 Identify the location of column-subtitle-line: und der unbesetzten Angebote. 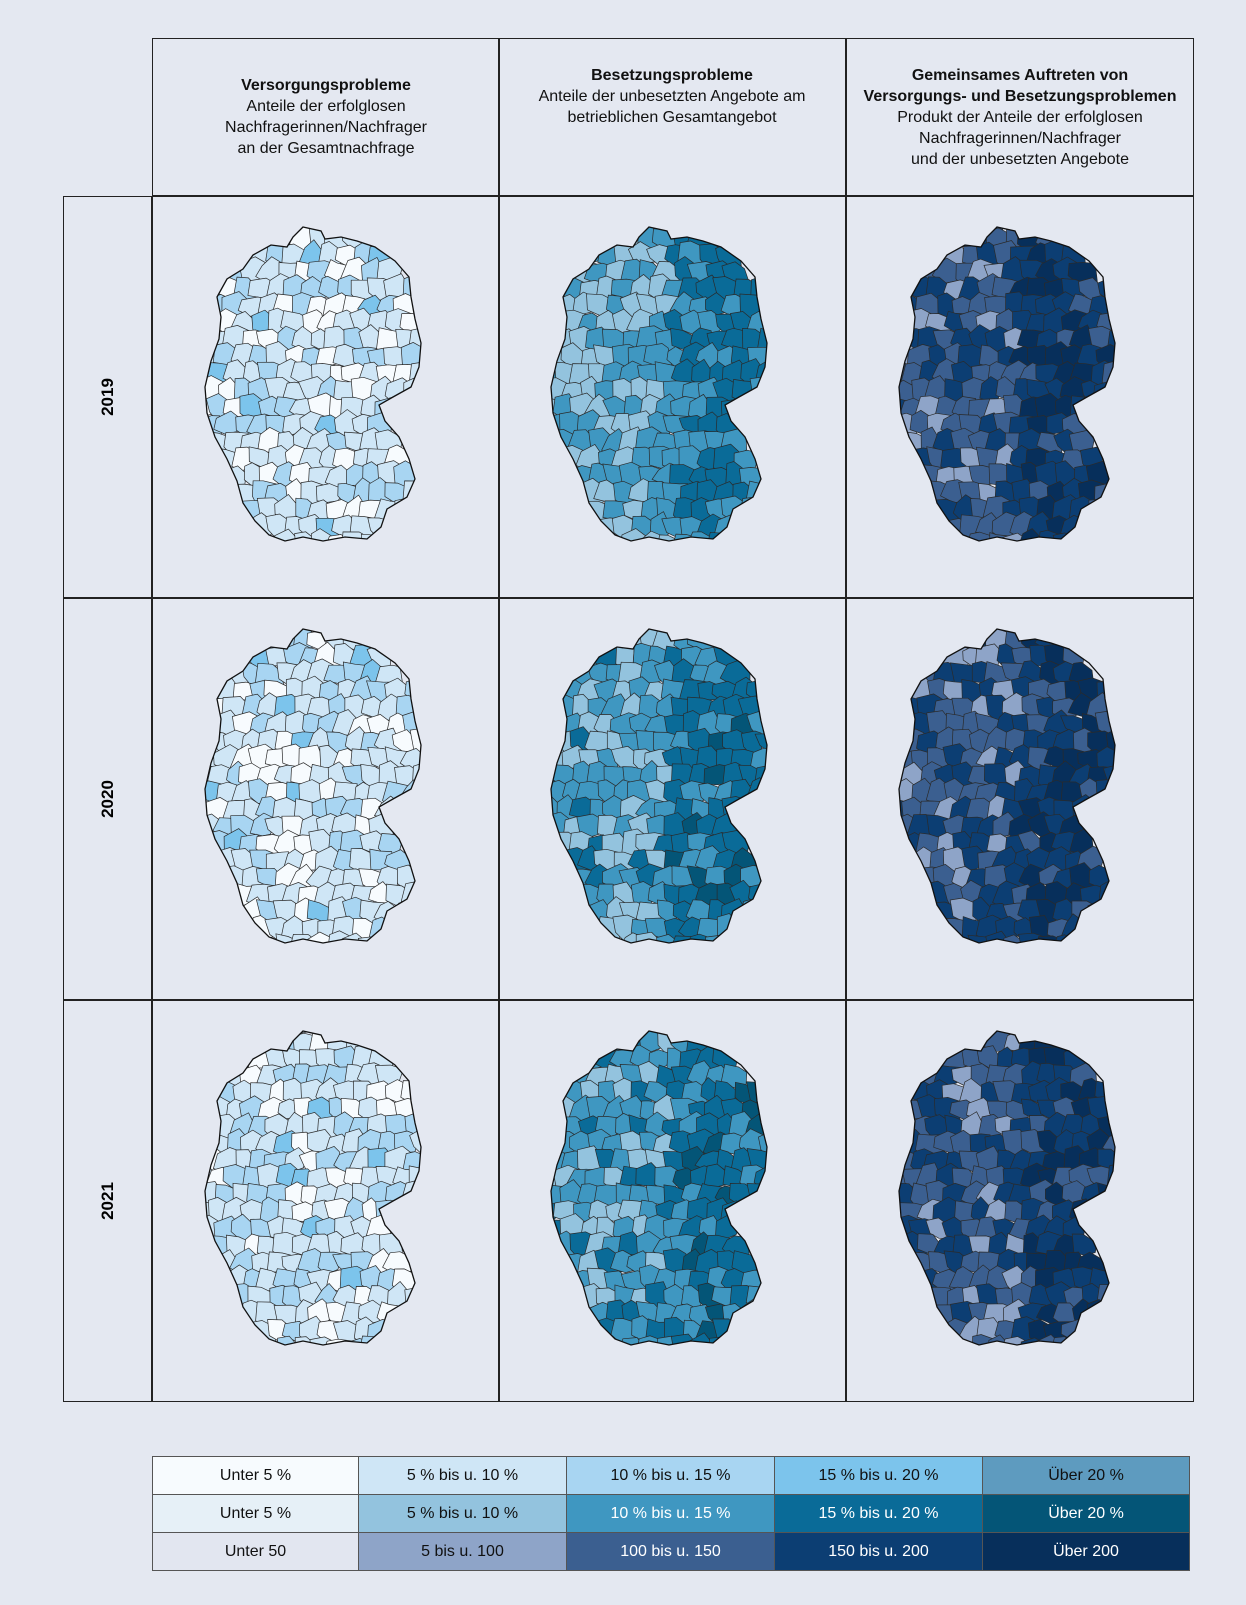
(1020, 159).